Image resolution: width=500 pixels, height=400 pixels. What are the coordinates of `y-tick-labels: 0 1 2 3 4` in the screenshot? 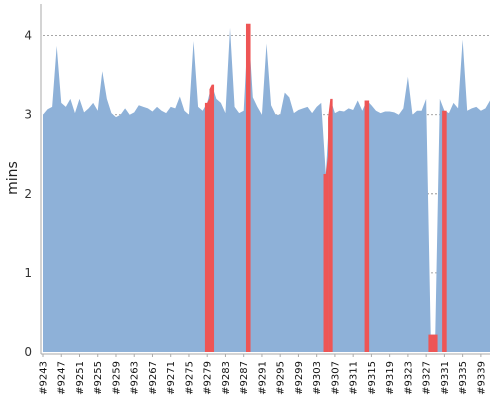 It's located at (28, 194).